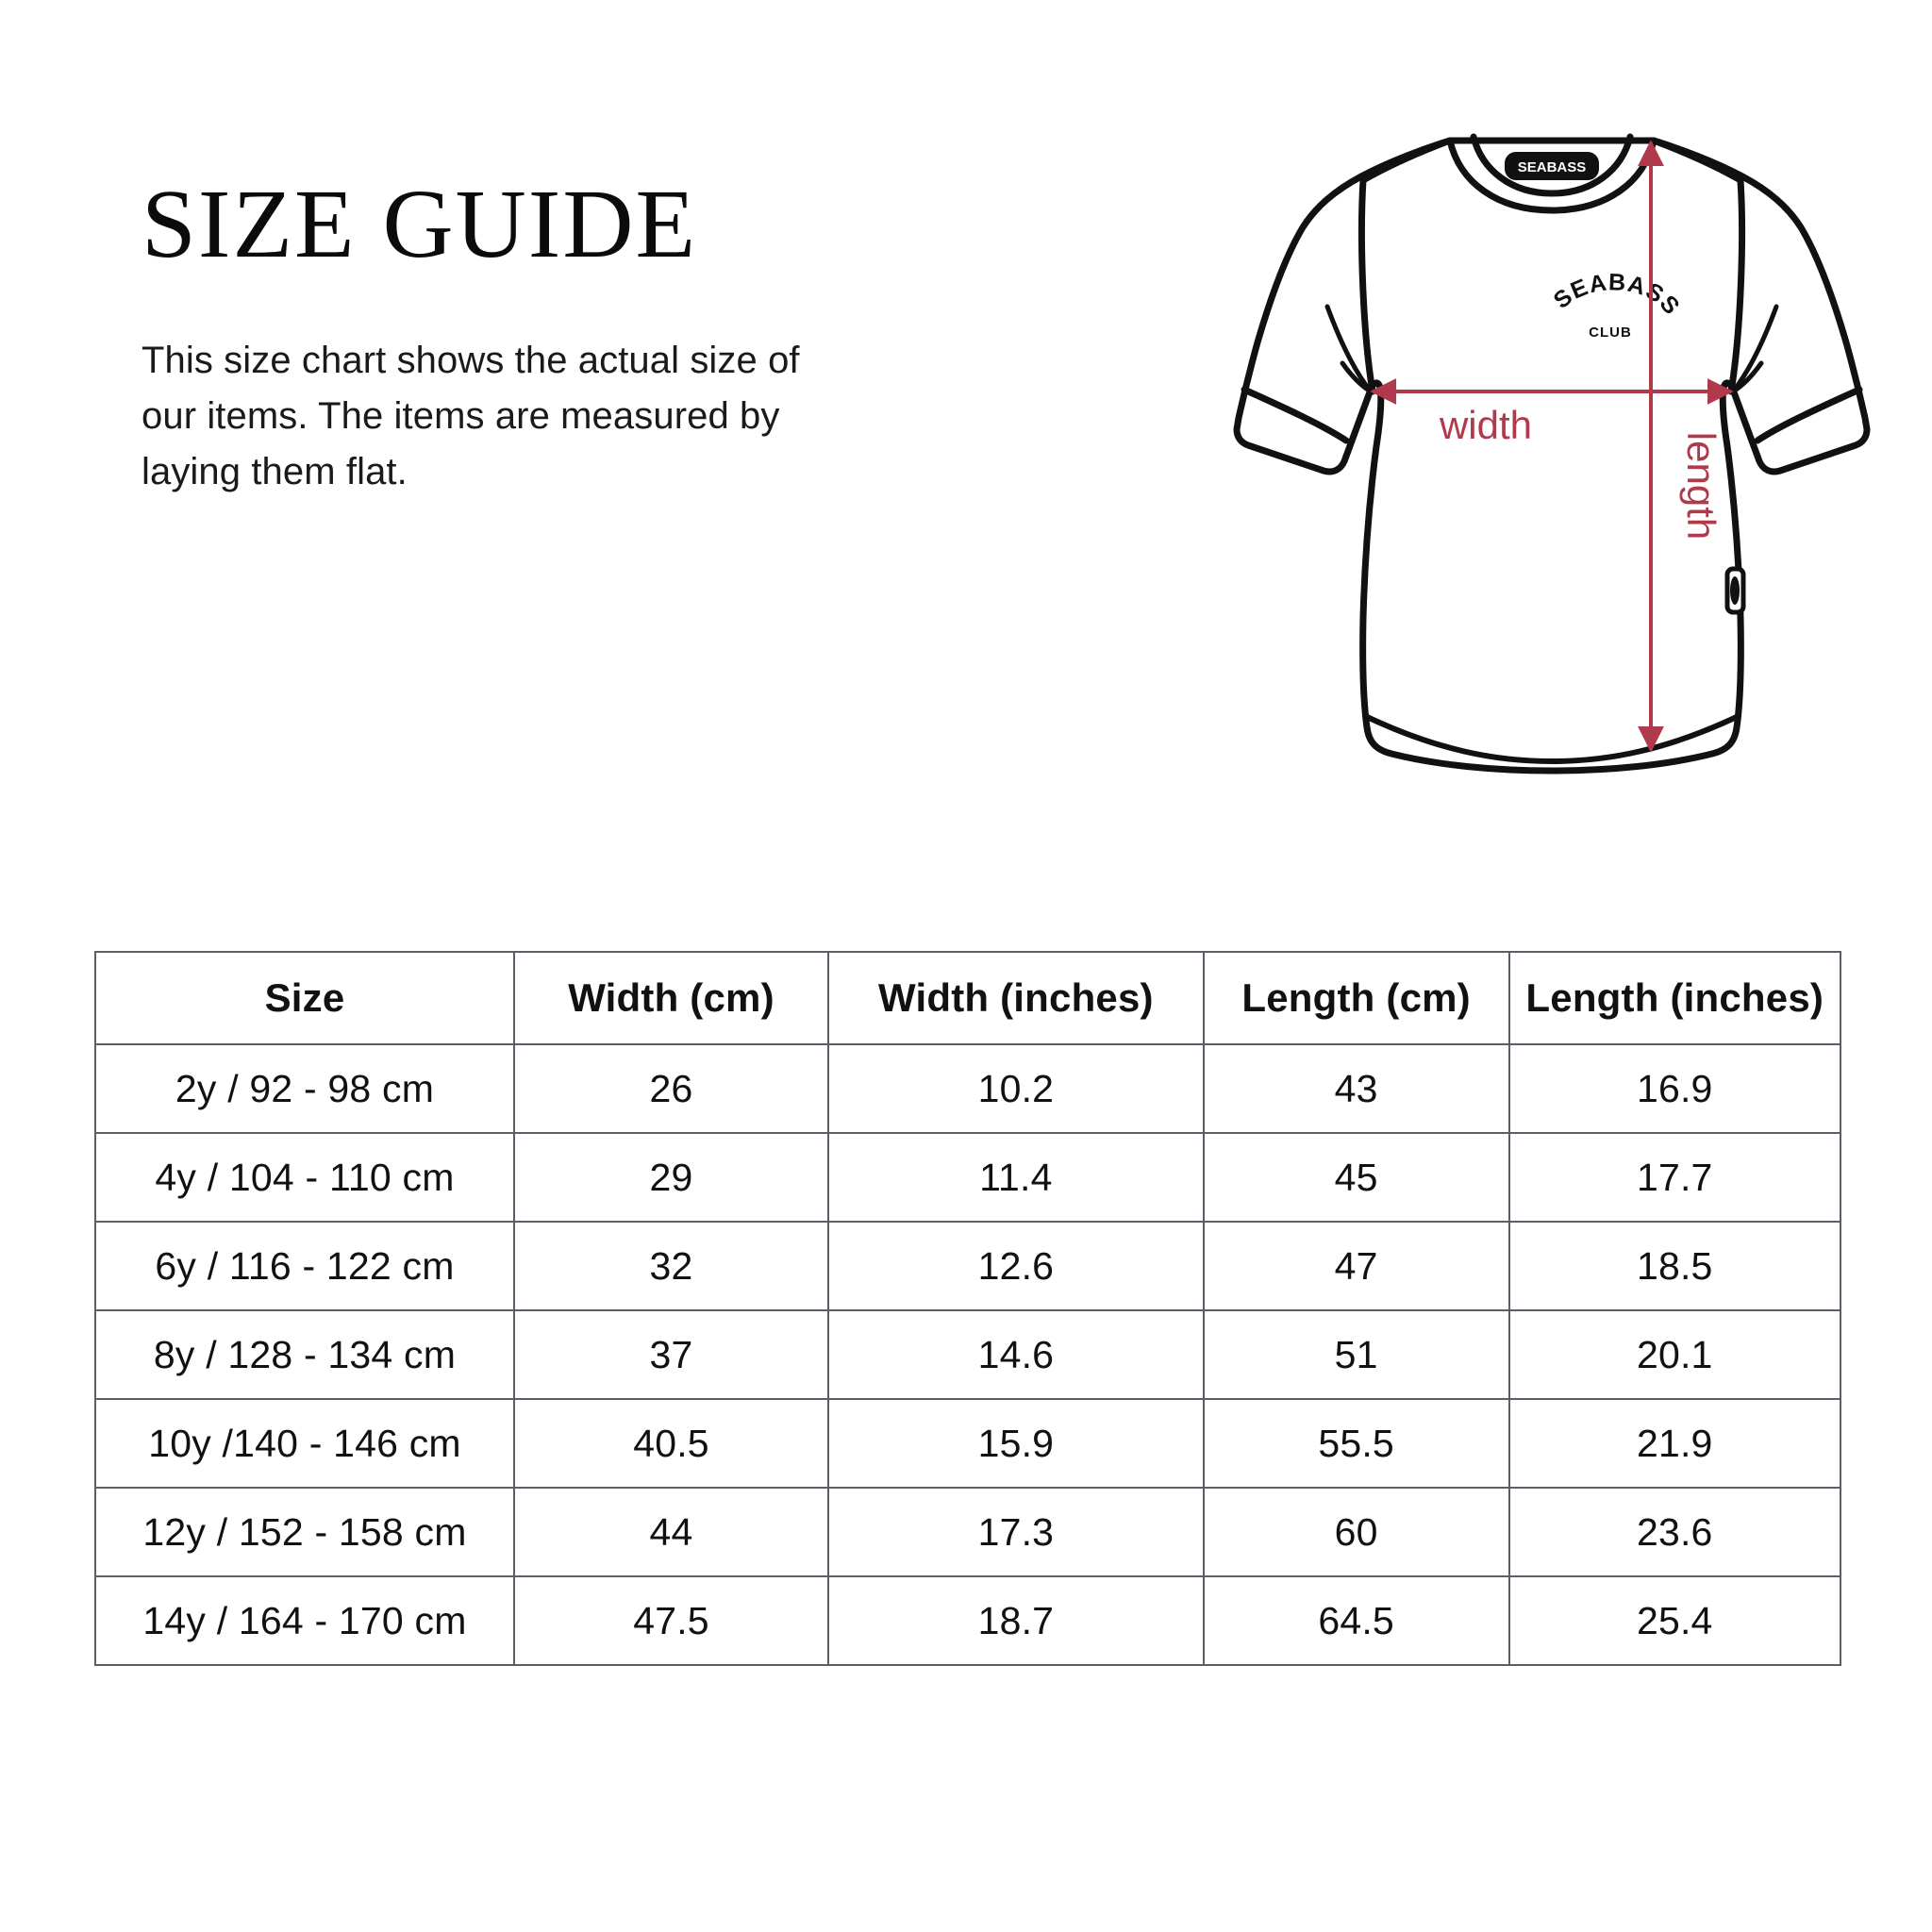  I want to click on table-row: 2y / 92 - 98 cm 26 10.2 43 16.9, so click(967, 1089).